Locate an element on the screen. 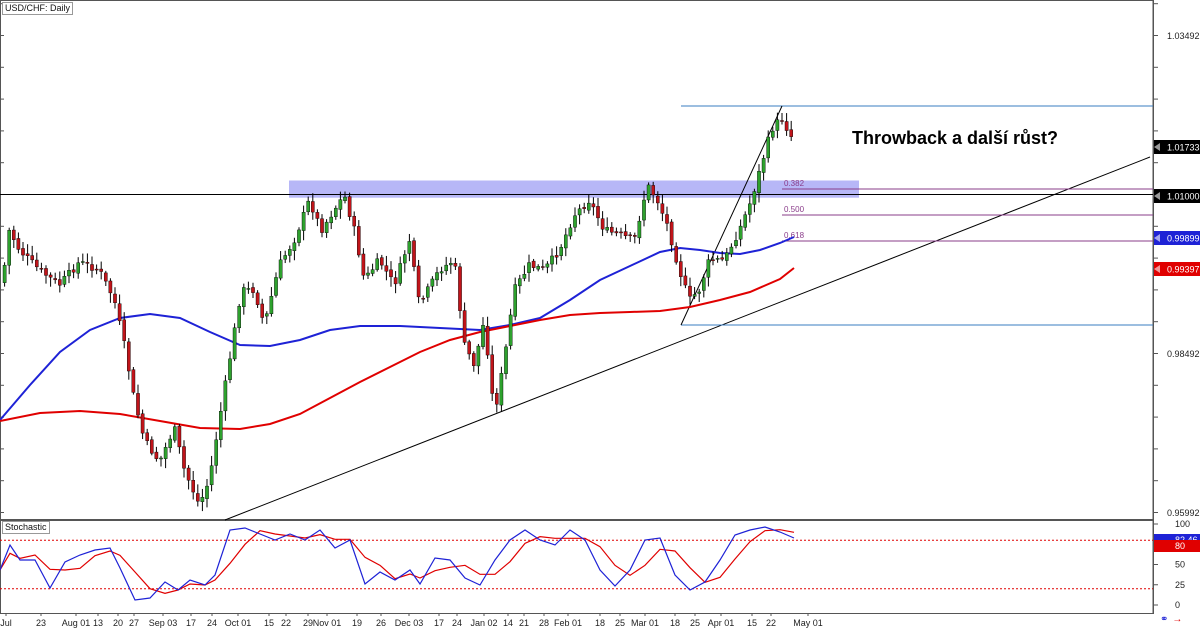  time-tick-label: 14 is located at coordinates (508, 623).